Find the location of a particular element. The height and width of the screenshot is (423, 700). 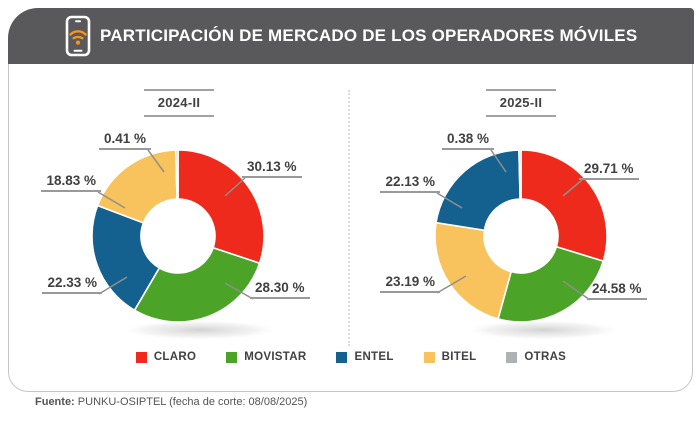

legend-label: ENTEL is located at coordinates (374, 357).